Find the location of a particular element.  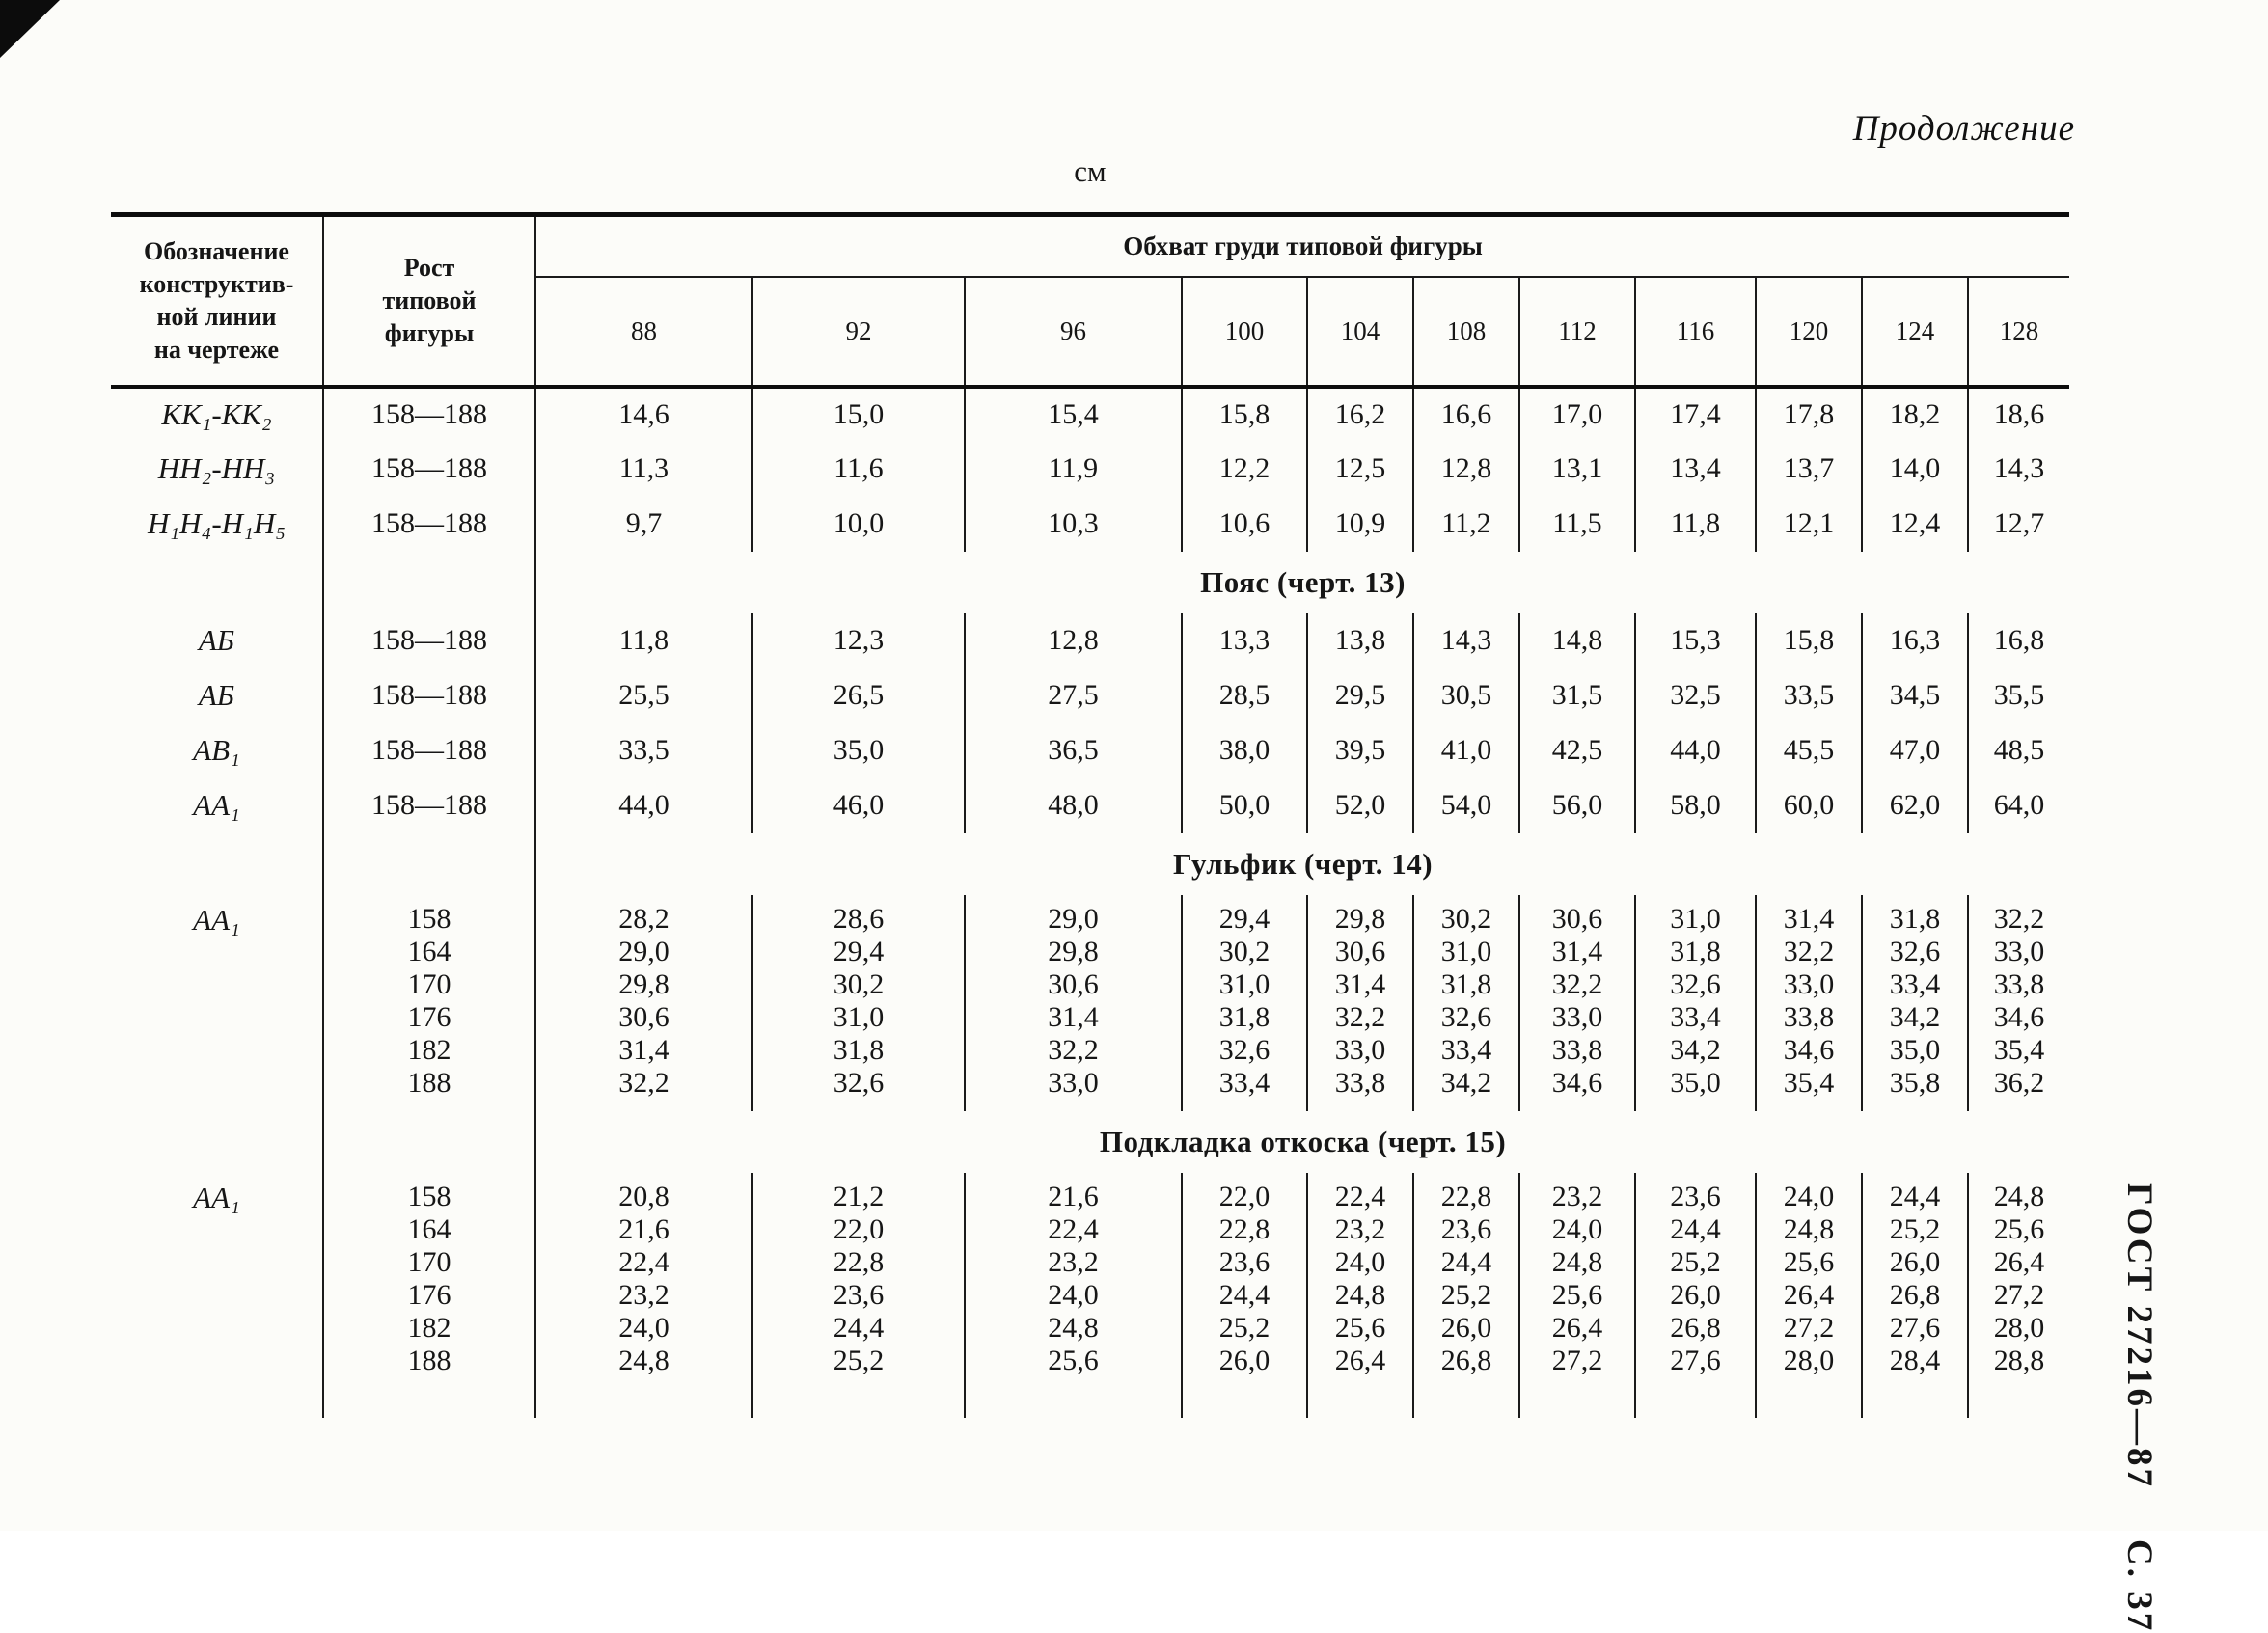

measurement-value: 30,5 is located at coordinates (1466, 695).